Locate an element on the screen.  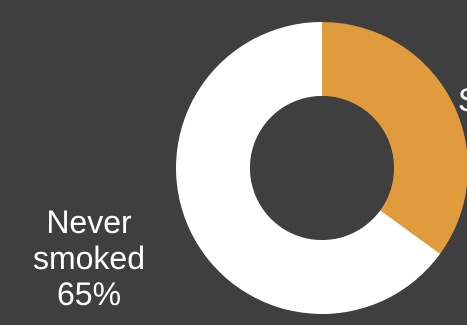
smoked-label-partial: S is located at coordinates (462, 100).